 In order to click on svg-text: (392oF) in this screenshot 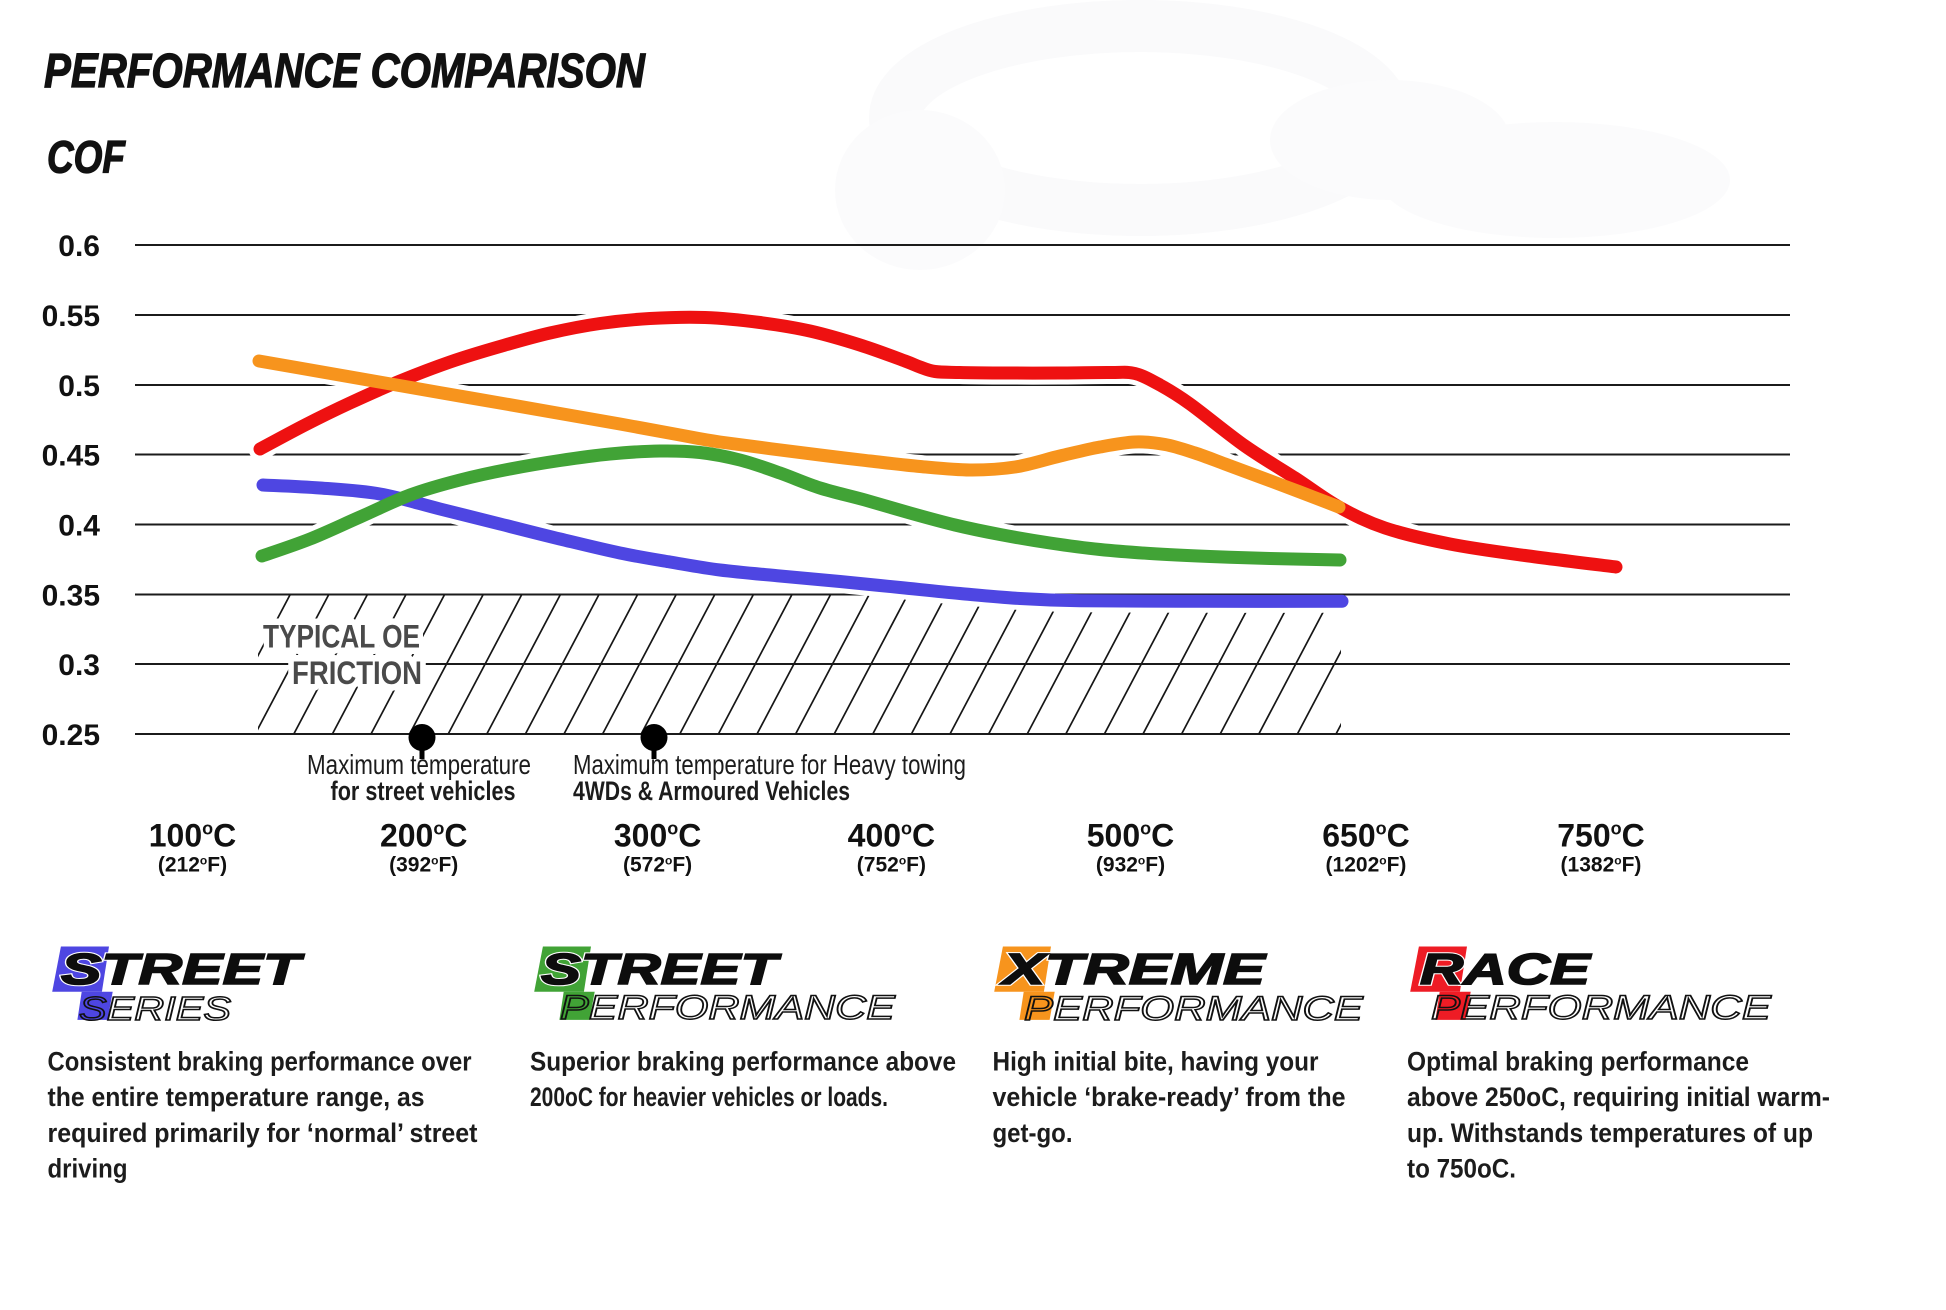, I will do `click(423, 865)`.